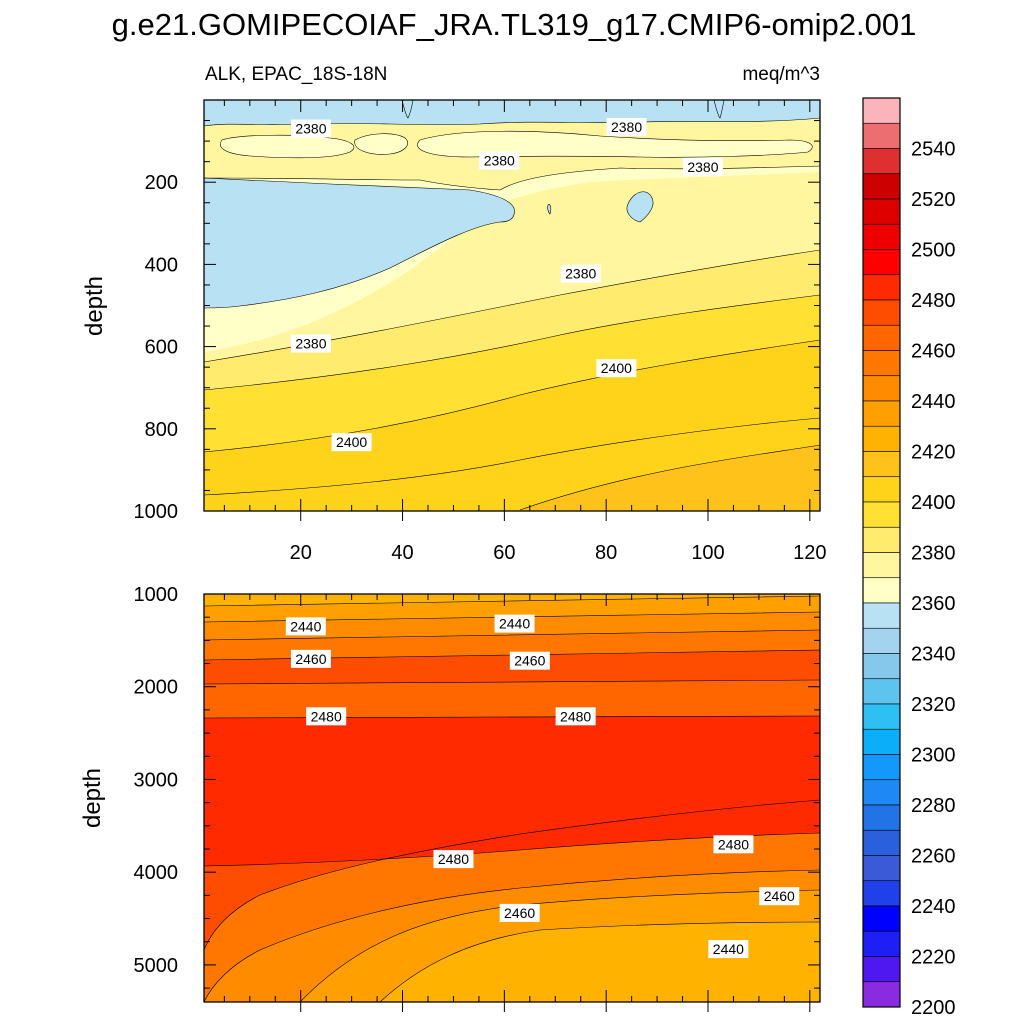 Image resolution: width=1024 pixels, height=1029 pixels. What do you see at coordinates (933, 806) in the screenshot?
I see `colorbar-label: 2280` at bounding box center [933, 806].